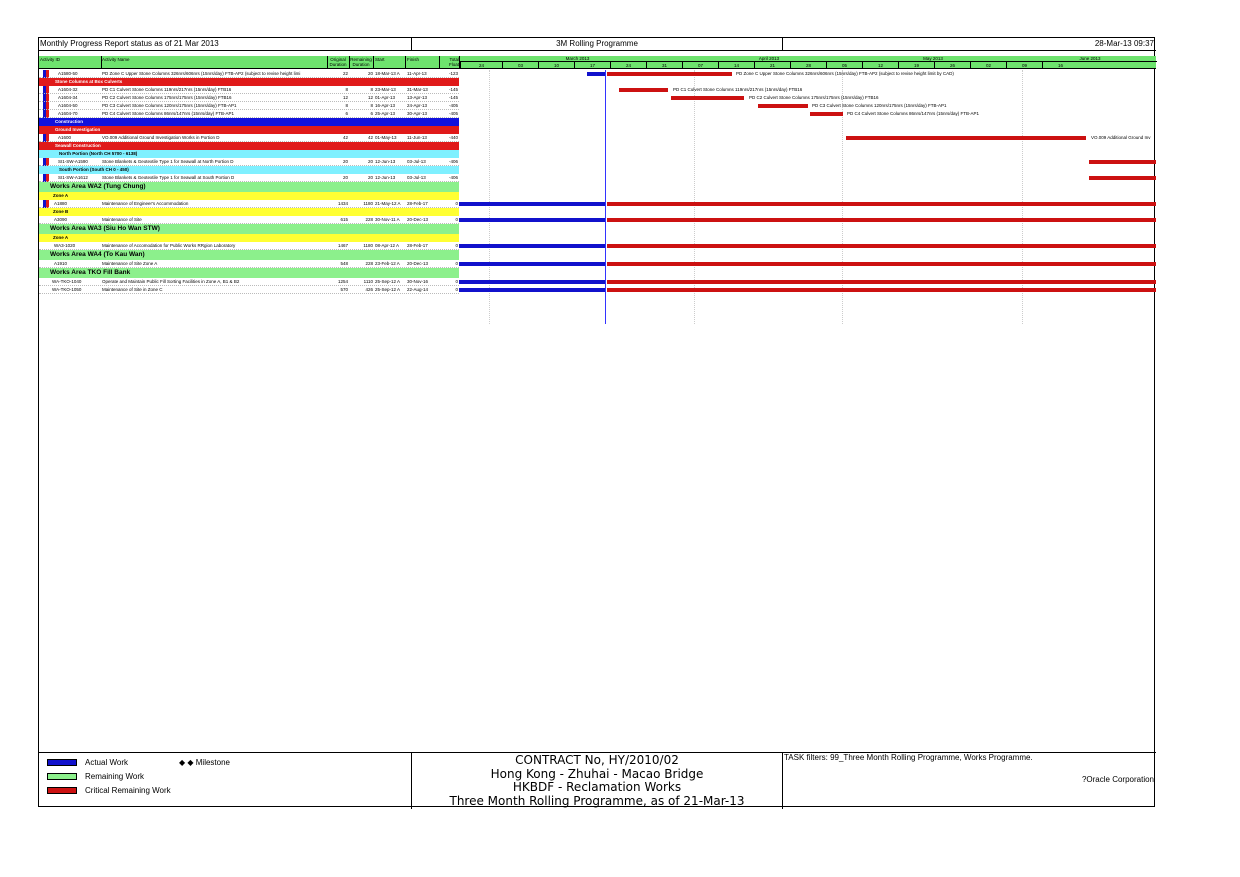  Describe the element at coordinates (988, 65) in the screenshot. I see `week-label: 02` at that location.